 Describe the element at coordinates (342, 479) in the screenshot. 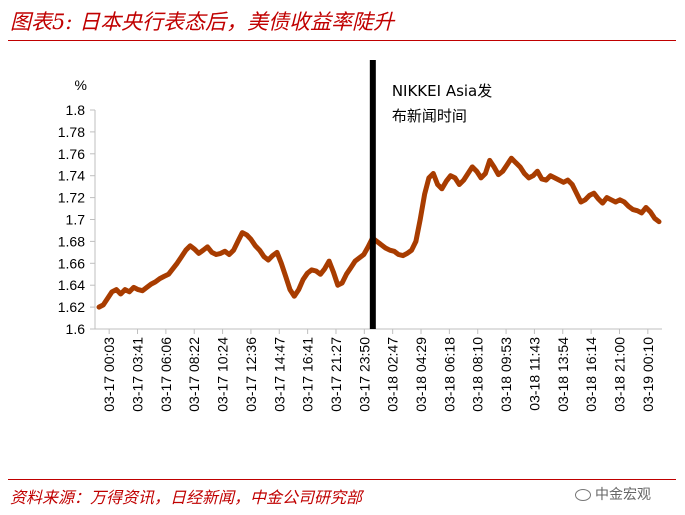

I see `footer-divider` at that location.